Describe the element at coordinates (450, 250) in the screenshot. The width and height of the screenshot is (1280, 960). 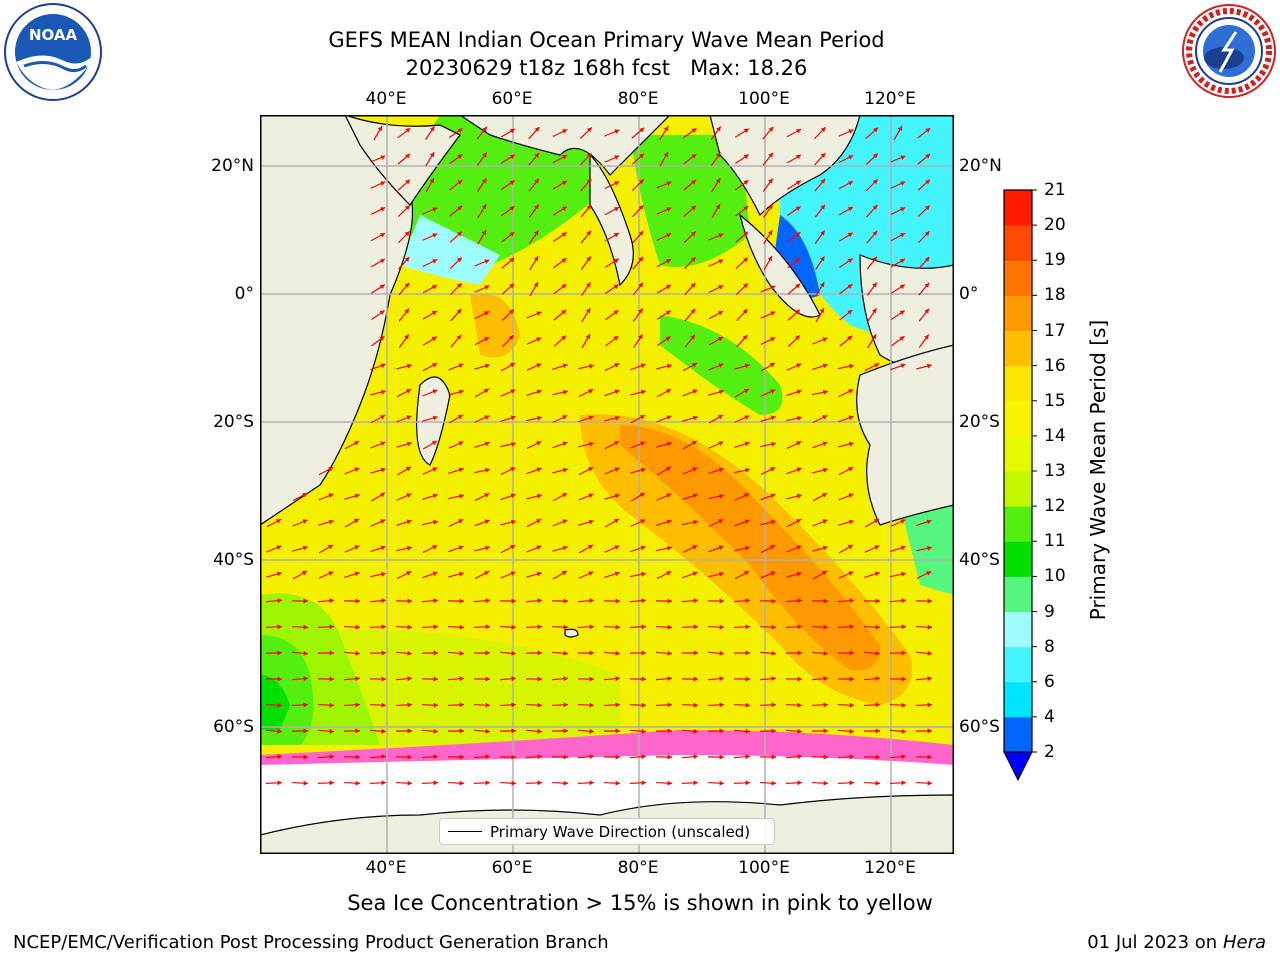
I see `period-band-cyan-north` at that location.